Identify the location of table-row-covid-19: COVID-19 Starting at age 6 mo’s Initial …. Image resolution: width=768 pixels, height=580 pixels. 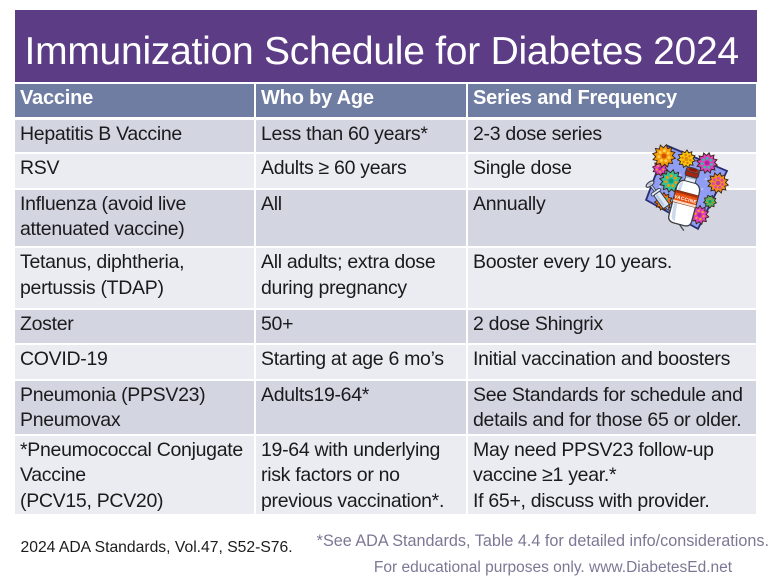
(385, 362).